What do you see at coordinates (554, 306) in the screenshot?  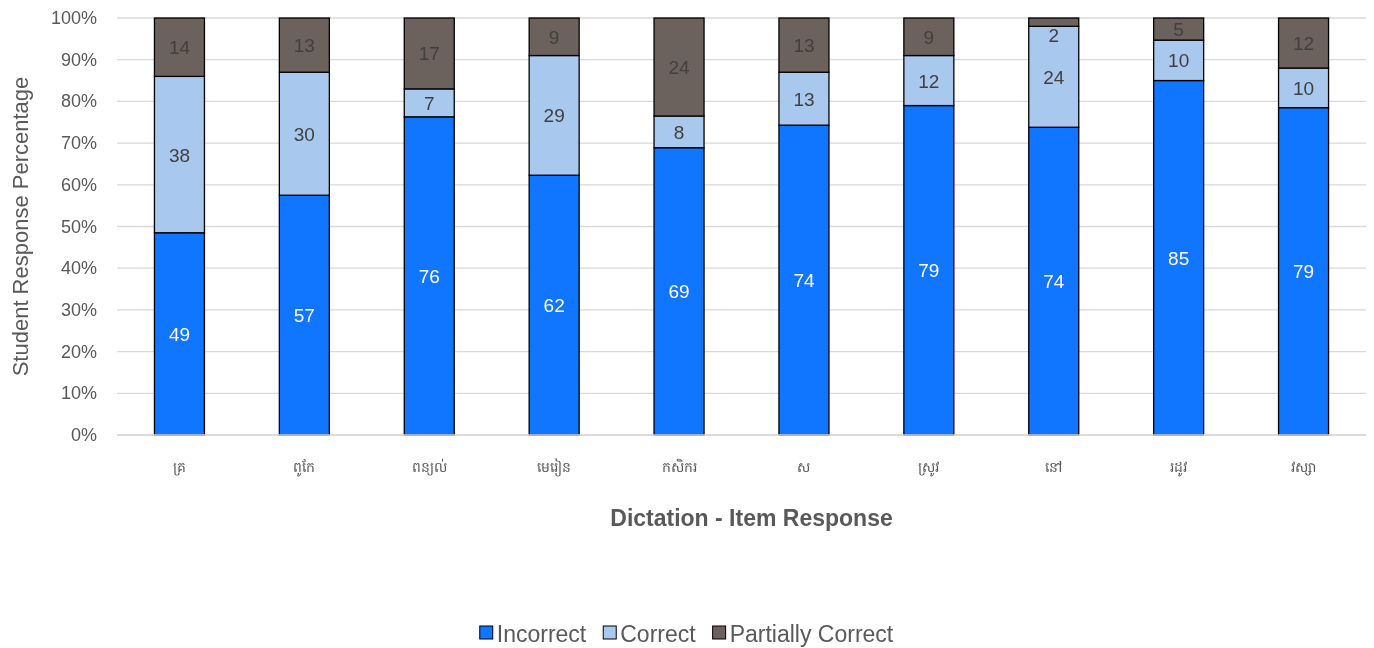 I see `data-label: 62` at bounding box center [554, 306].